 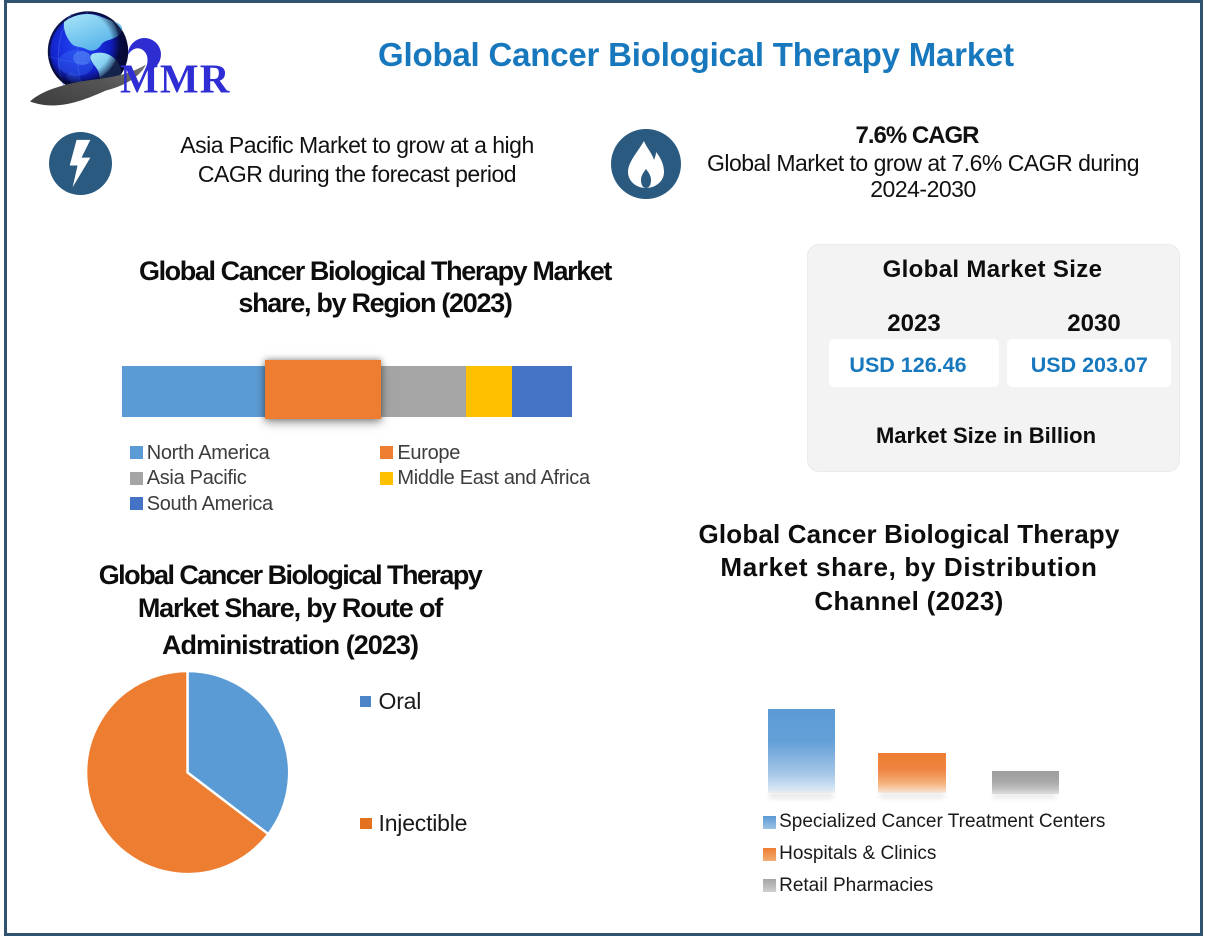 What do you see at coordinates (175, 79) in the screenshot?
I see `svg-text: MMR` at bounding box center [175, 79].